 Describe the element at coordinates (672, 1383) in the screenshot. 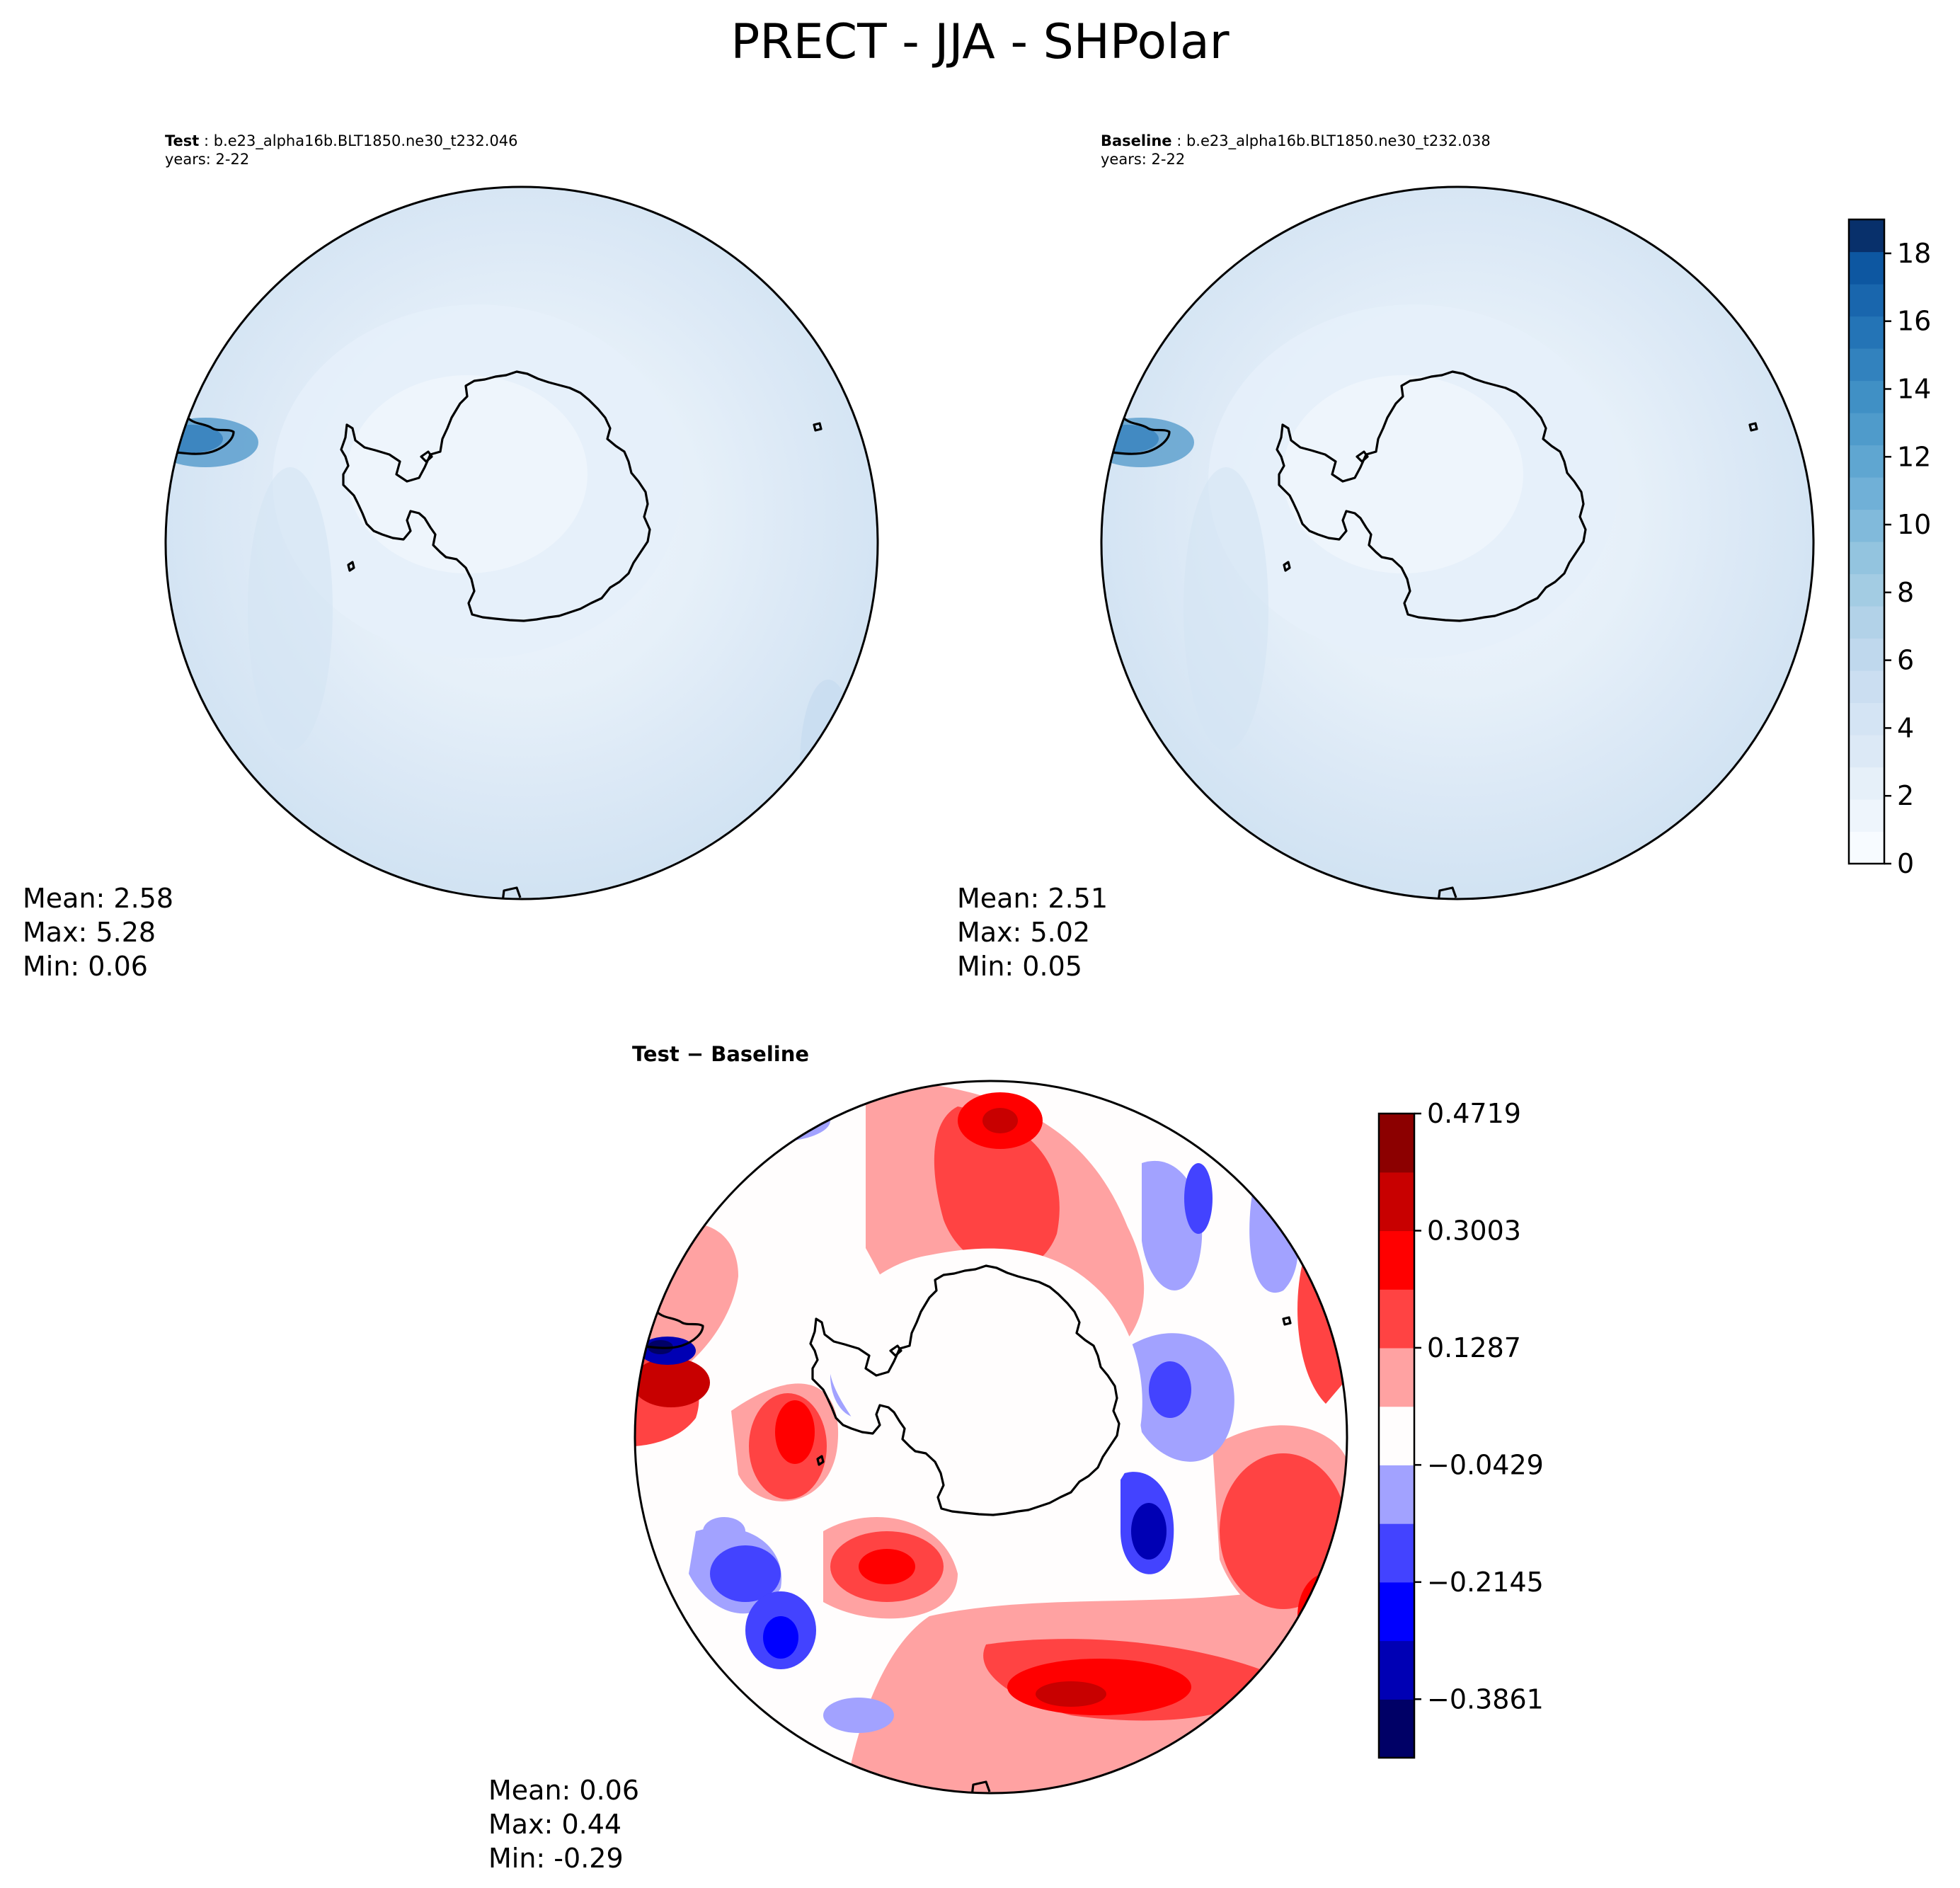

I see `diff-max-patch` at that location.